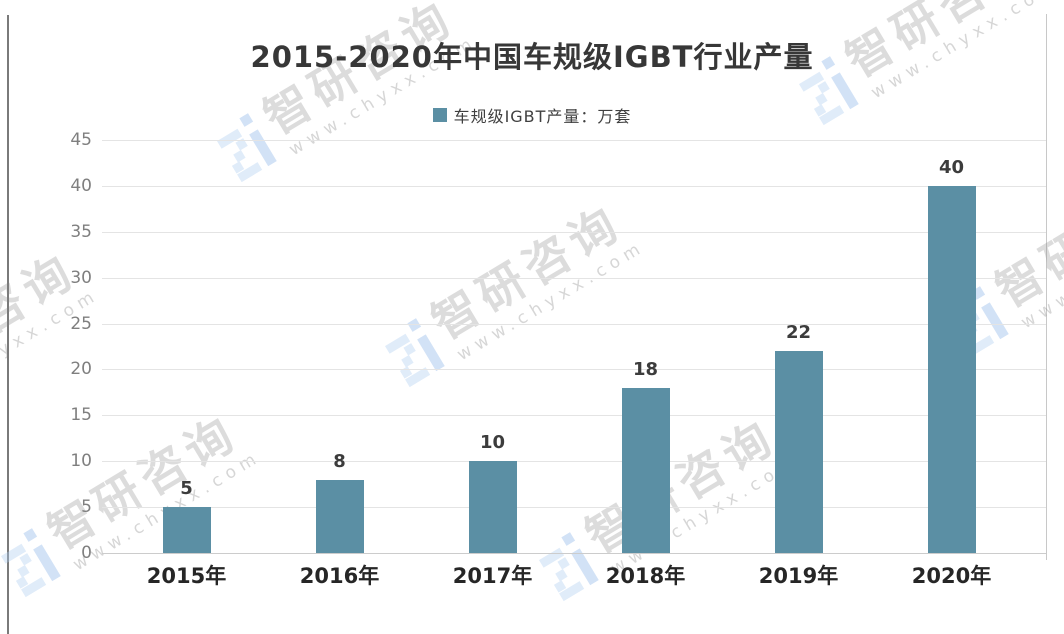 The height and width of the screenshot is (634, 1064). Describe the element at coordinates (81, 461) in the screenshot. I see `y-axis-tick-label: 10` at that location.